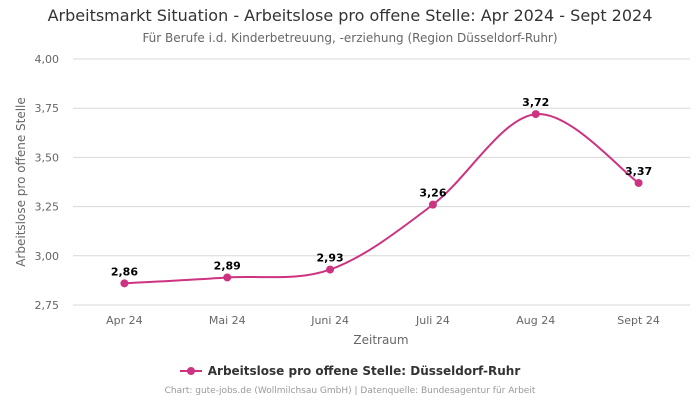  I want to click on y-axis-title: Arbeitslose pro offene Stelle, so click(21, 182).